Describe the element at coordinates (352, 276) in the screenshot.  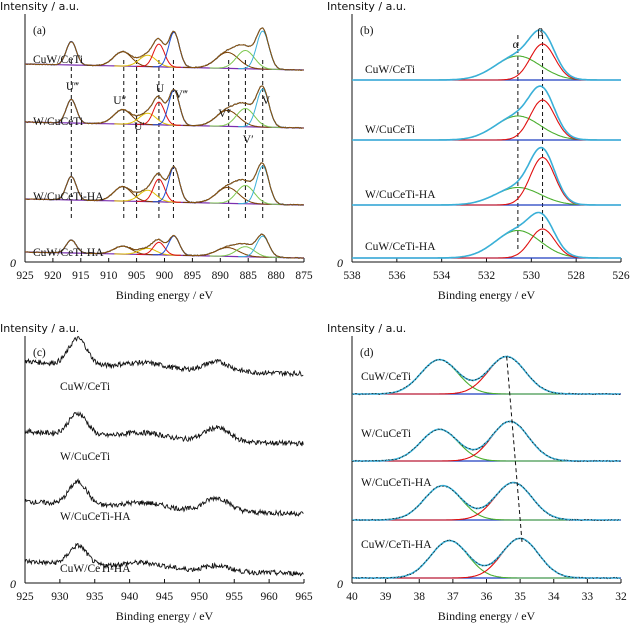
I see `x-tick-label: 538` at that location.